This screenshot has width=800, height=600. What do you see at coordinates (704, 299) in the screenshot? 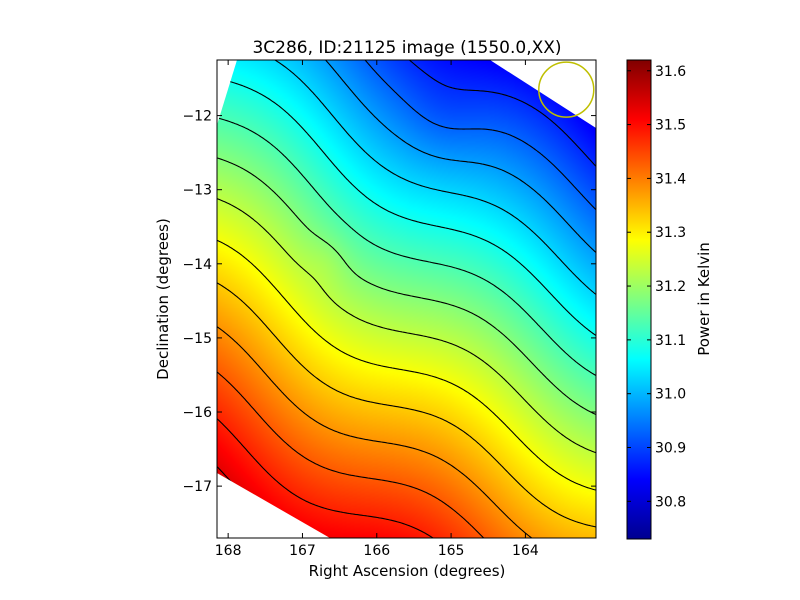
I see `colorbar-label: Power in Kelvin` at bounding box center [704, 299].